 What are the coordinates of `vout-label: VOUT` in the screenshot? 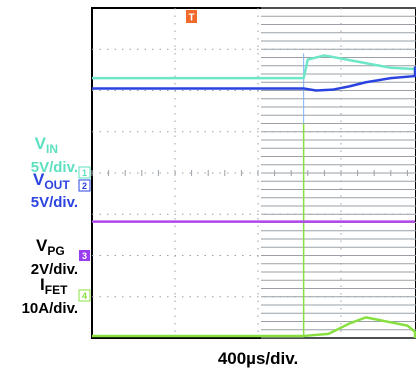 It's located at (51, 181).